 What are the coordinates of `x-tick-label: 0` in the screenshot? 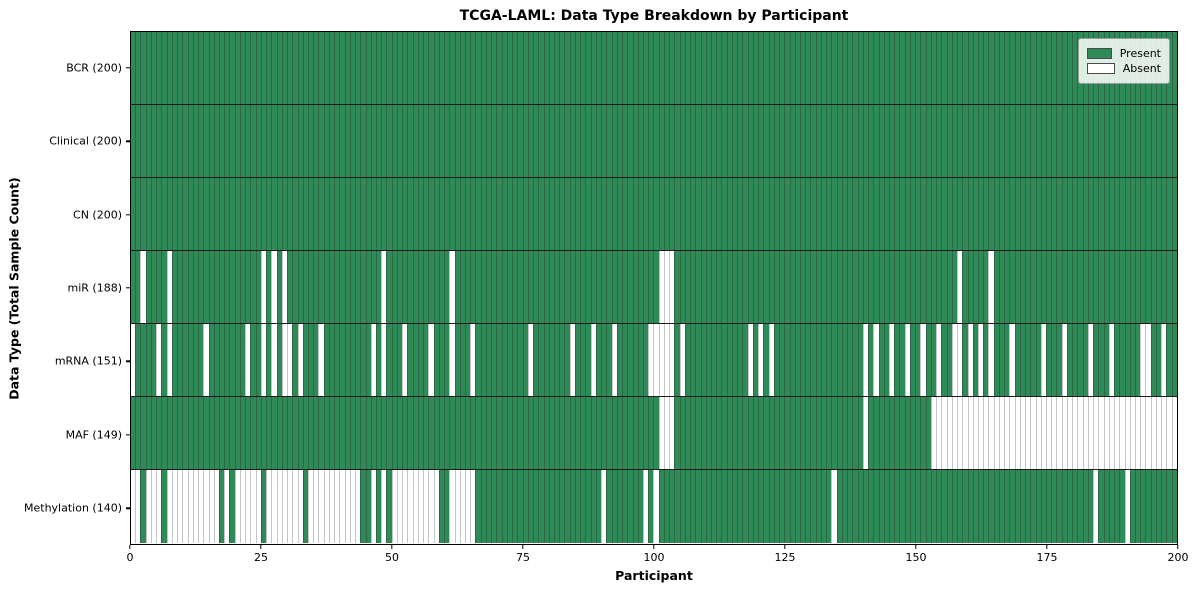 It's located at (130, 557).